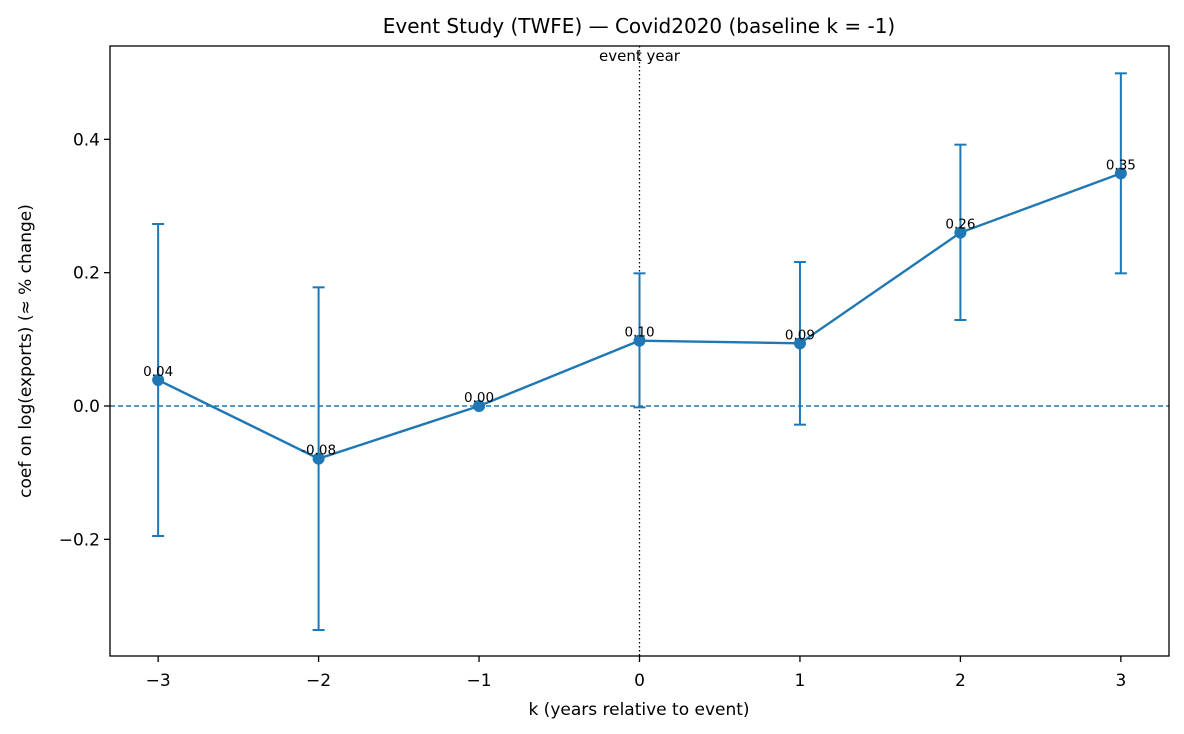 The width and height of the screenshot is (1184, 734). Describe the element at coordinates (960, 225) in the screenshot. I see `data-label: 0.26` at that location.